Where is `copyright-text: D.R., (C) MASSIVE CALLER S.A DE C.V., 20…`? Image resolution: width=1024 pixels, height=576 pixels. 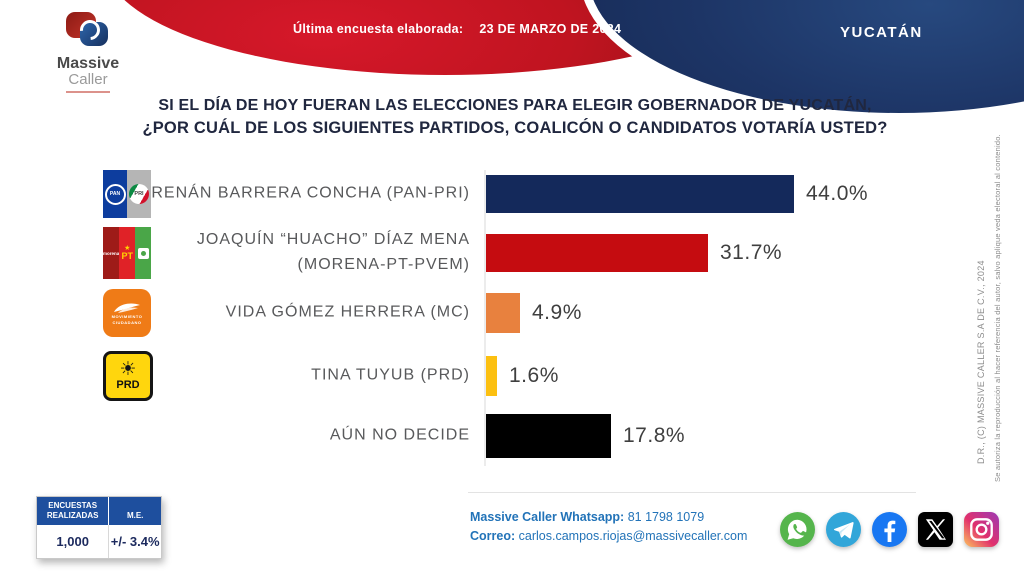 copyright-text: D.R., (C) MASSIVE CALLER S.A DE C.V., 20… is located at coordinates (981, 362).